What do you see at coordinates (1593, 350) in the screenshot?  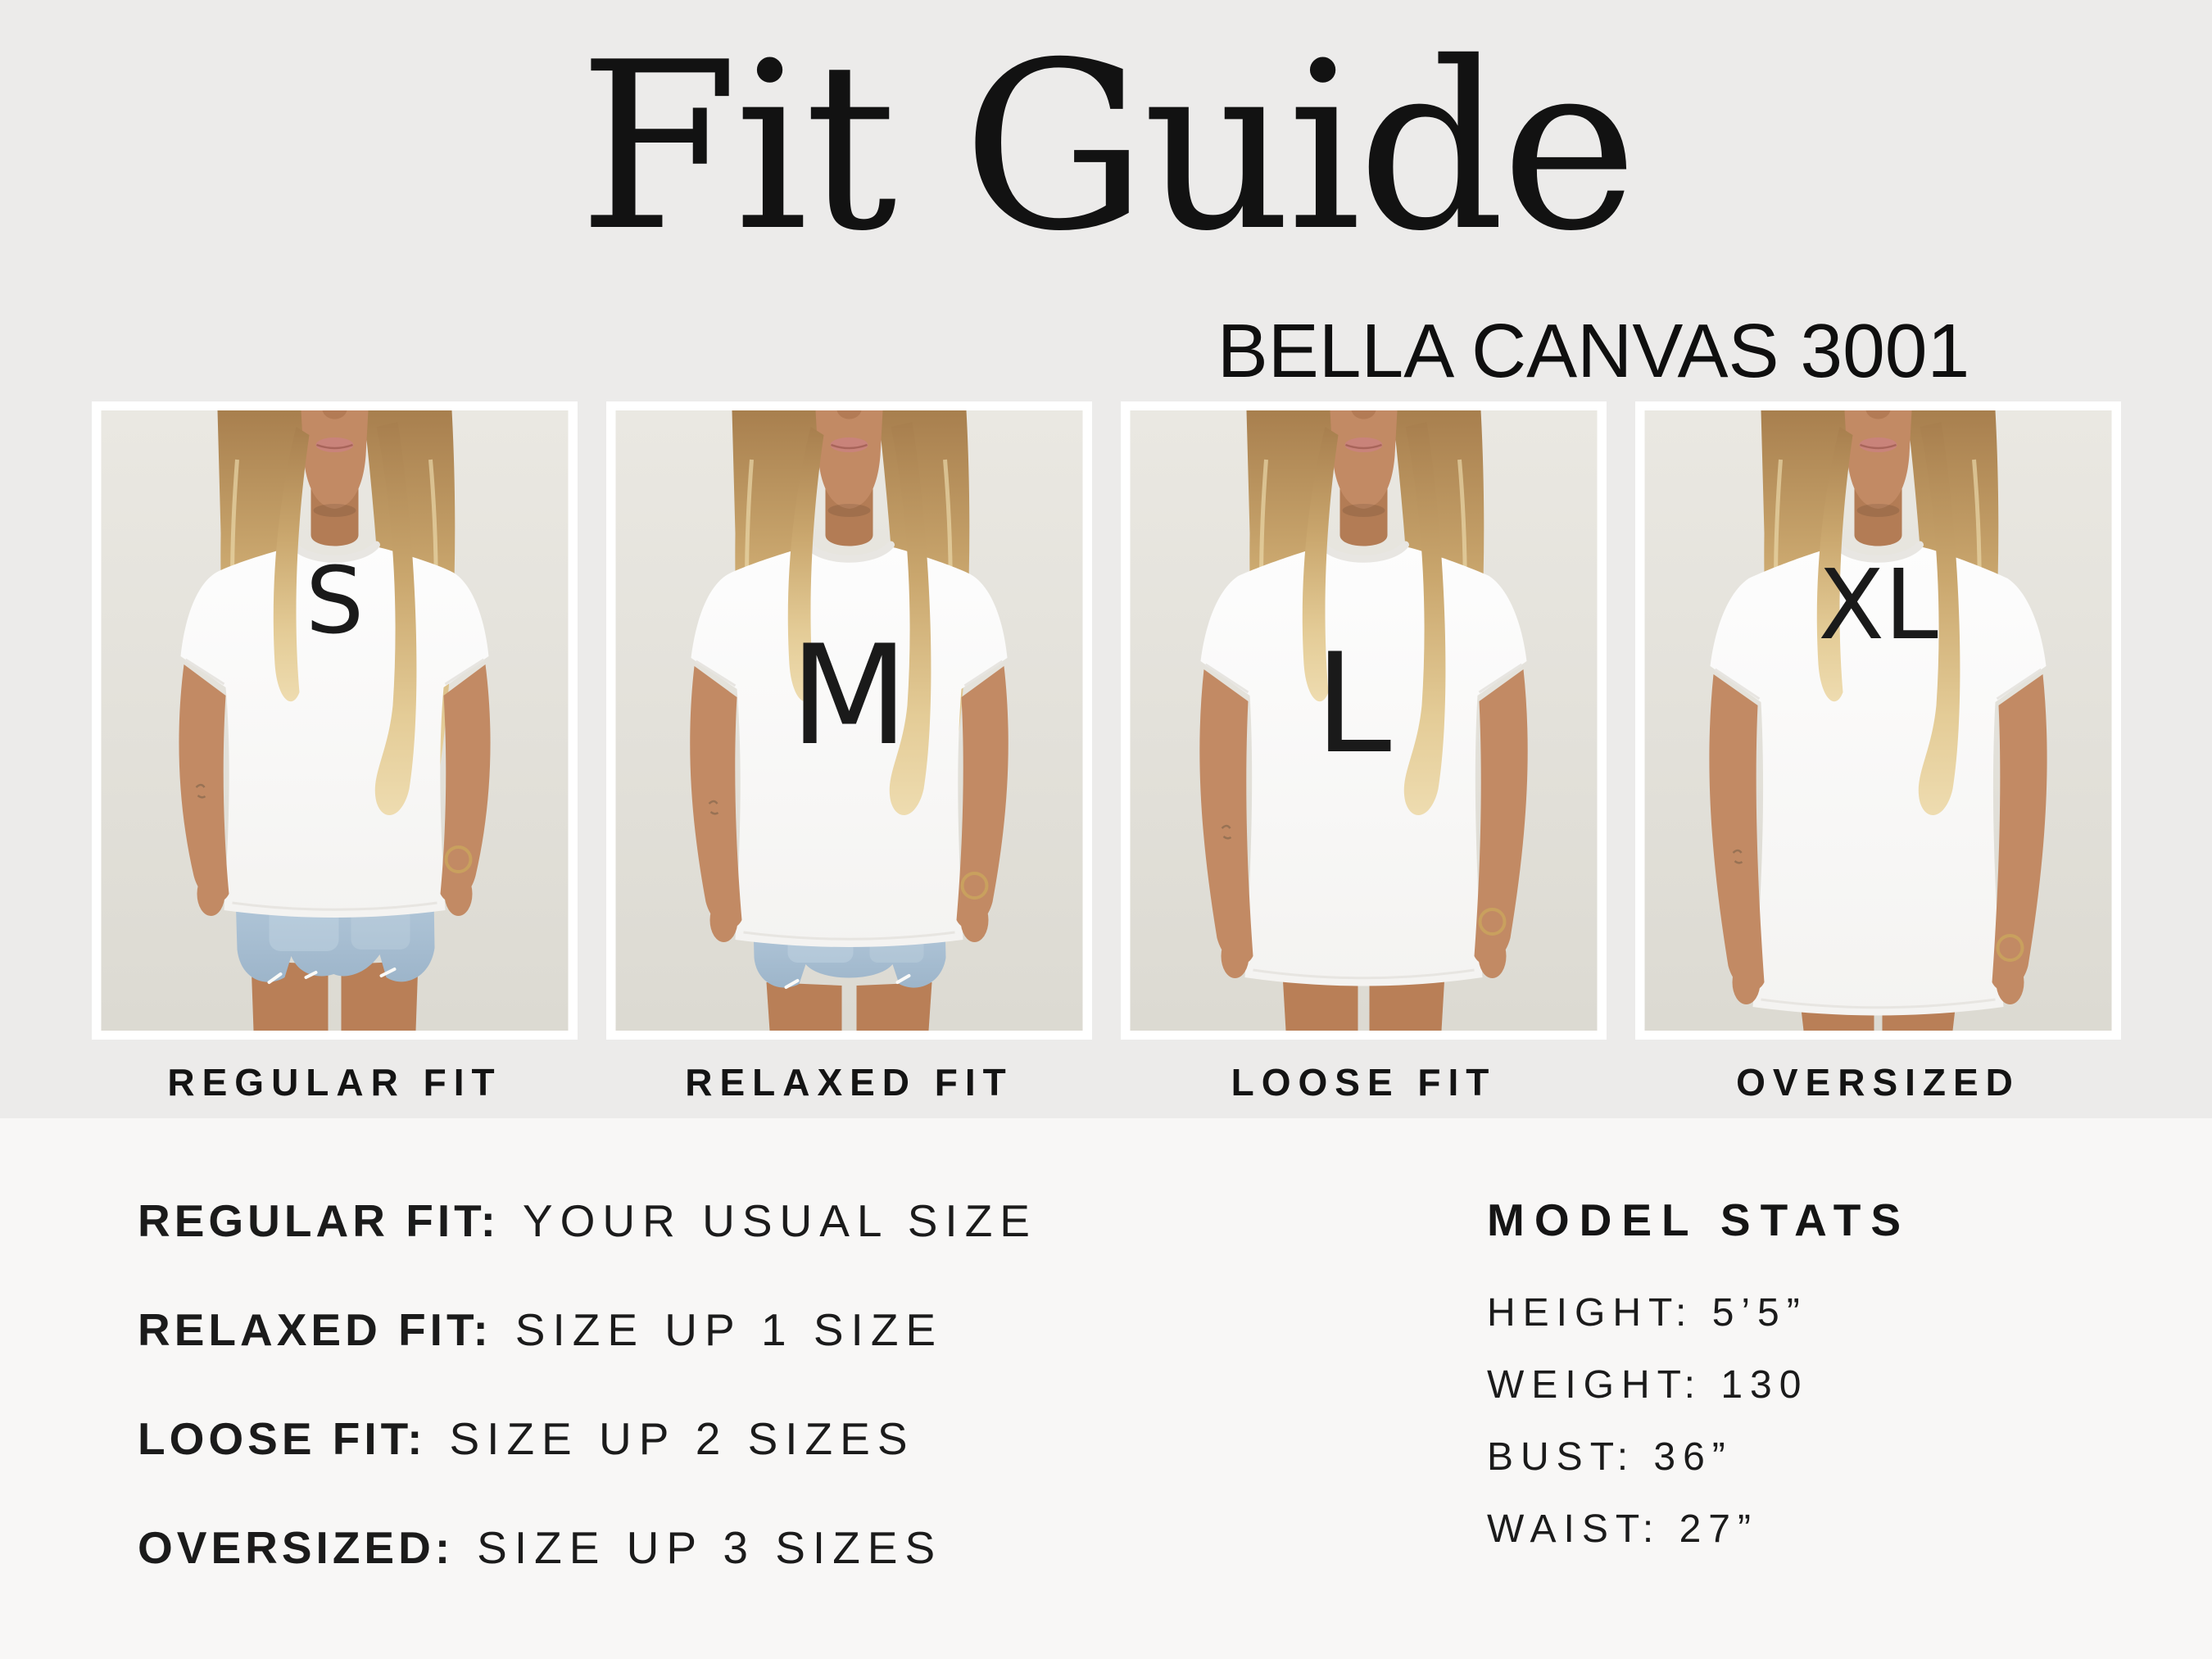 I see `page-subtitle: BELLA CANVAS 3001` at bounding box center [1593, 350].